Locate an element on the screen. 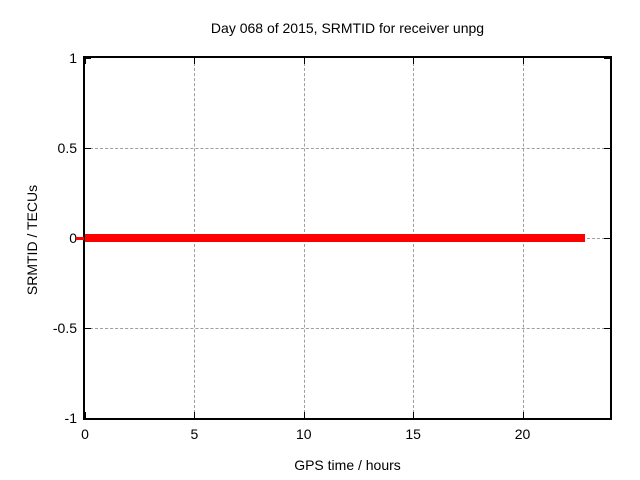 The width and height of the screenshot is (640, 480). y-tick-label: 0 is located at coordinates (73, 238).